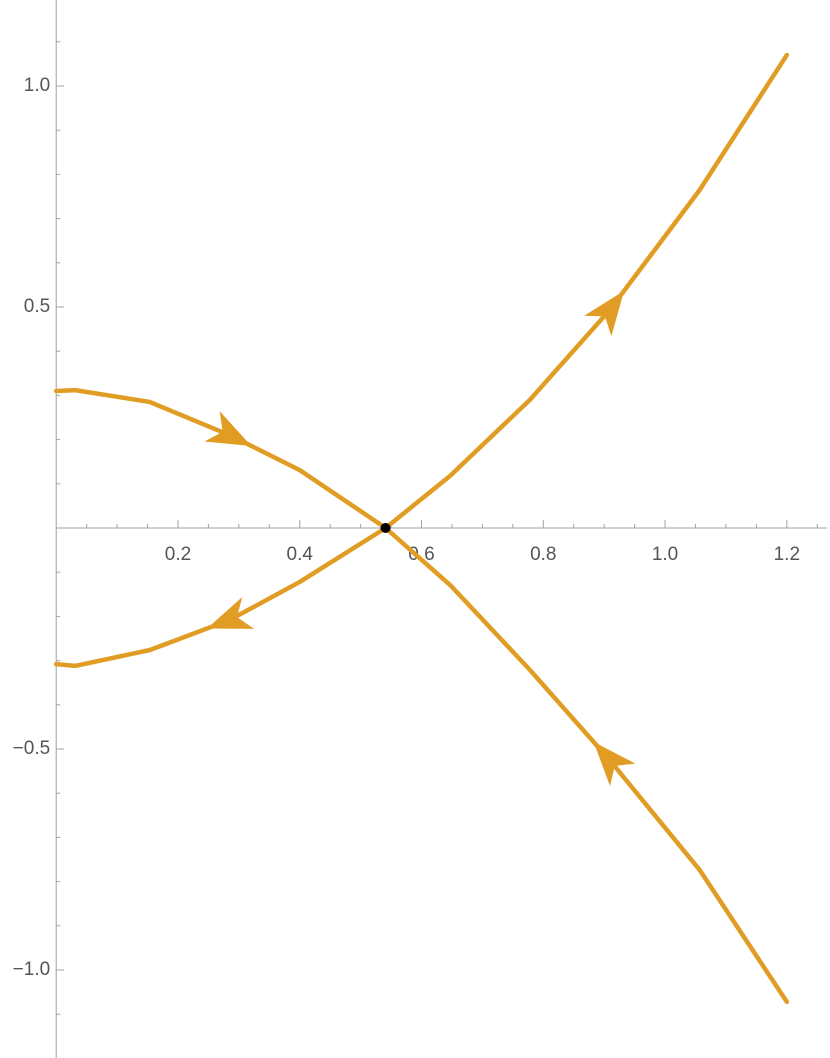  I want to click on y-tick-label: −1.0, so click(32, 969).